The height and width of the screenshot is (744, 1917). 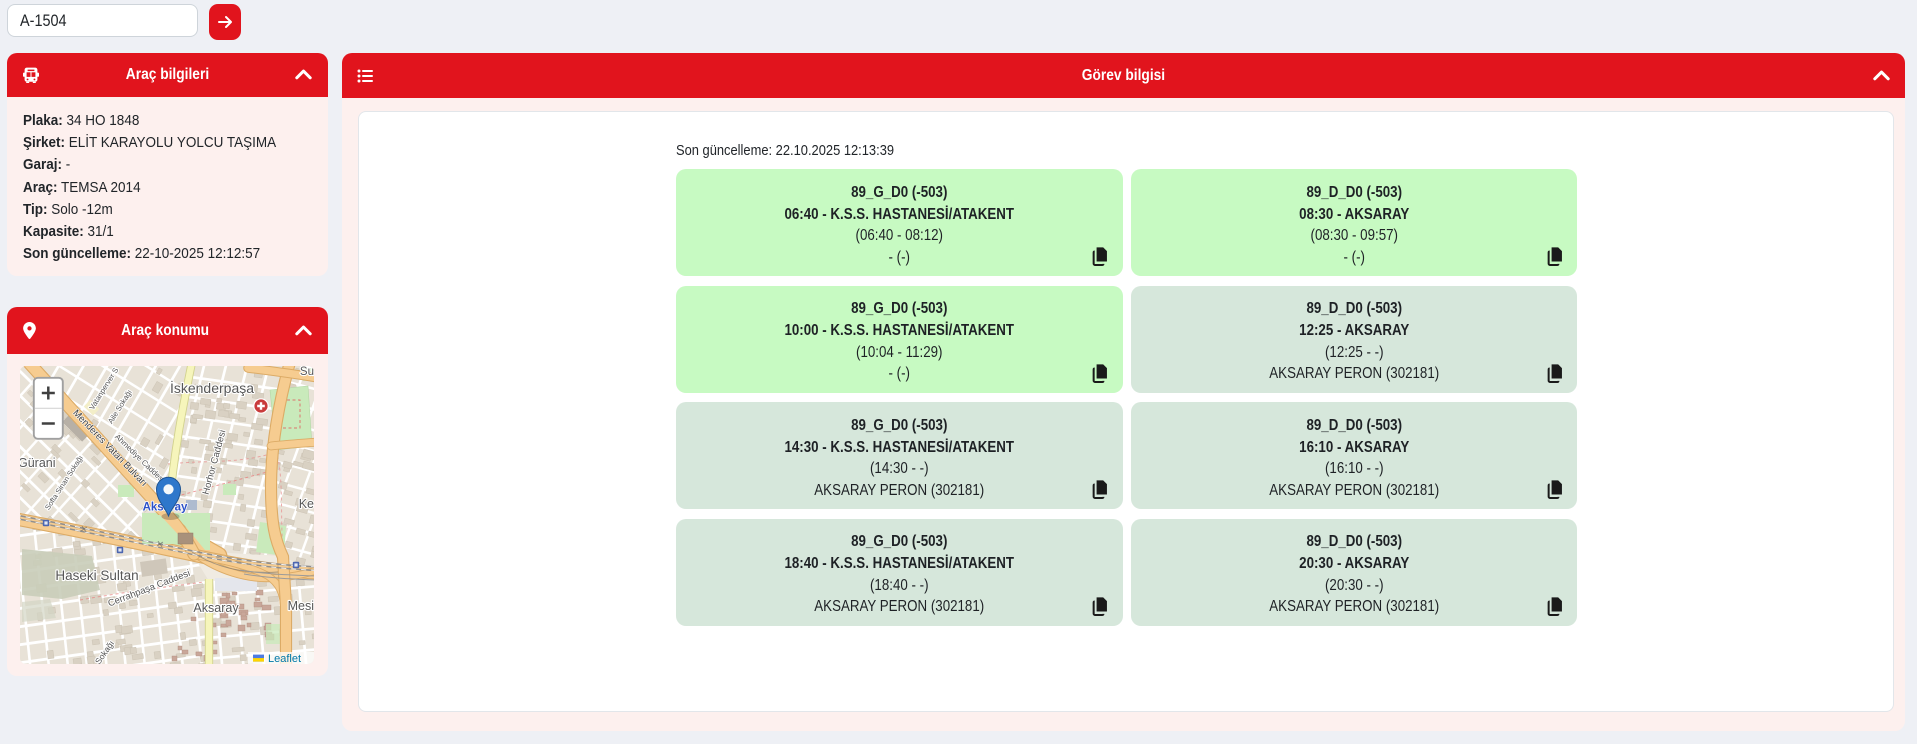 I want to click on svg-text: Mesi, so click(x=301, y=606).